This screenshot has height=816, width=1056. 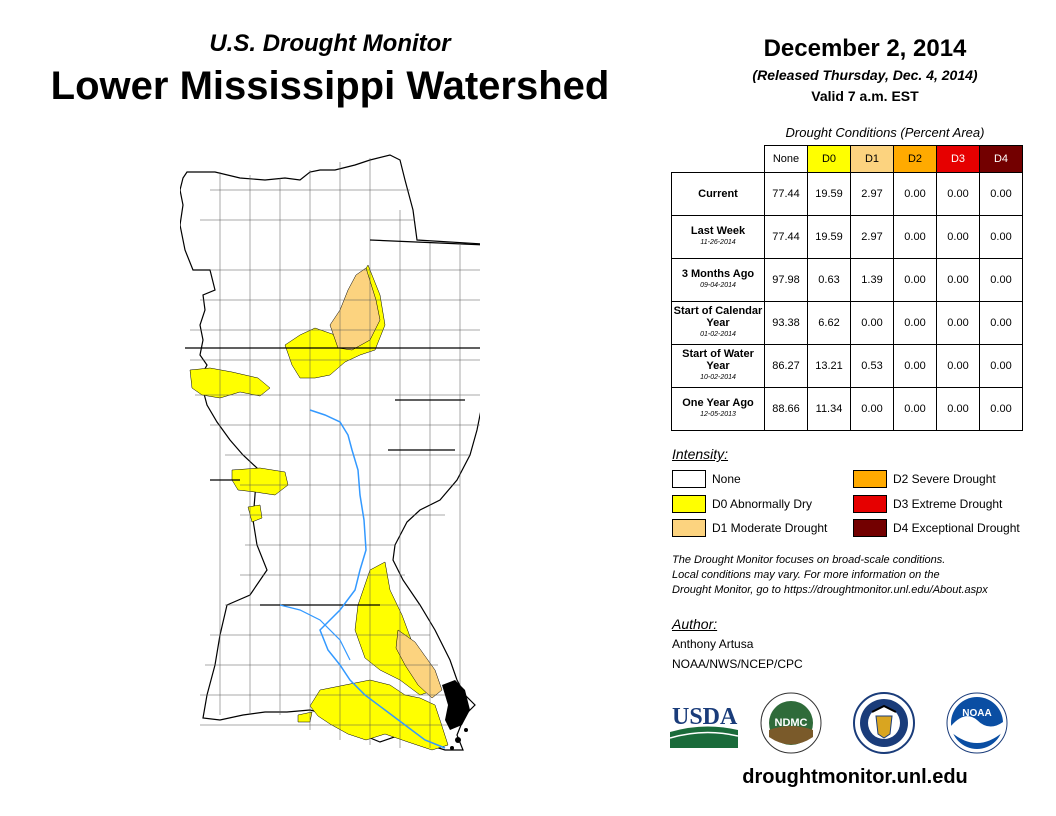 I want to click on map-date: December 2, 2014, so click(x=865, y=48).